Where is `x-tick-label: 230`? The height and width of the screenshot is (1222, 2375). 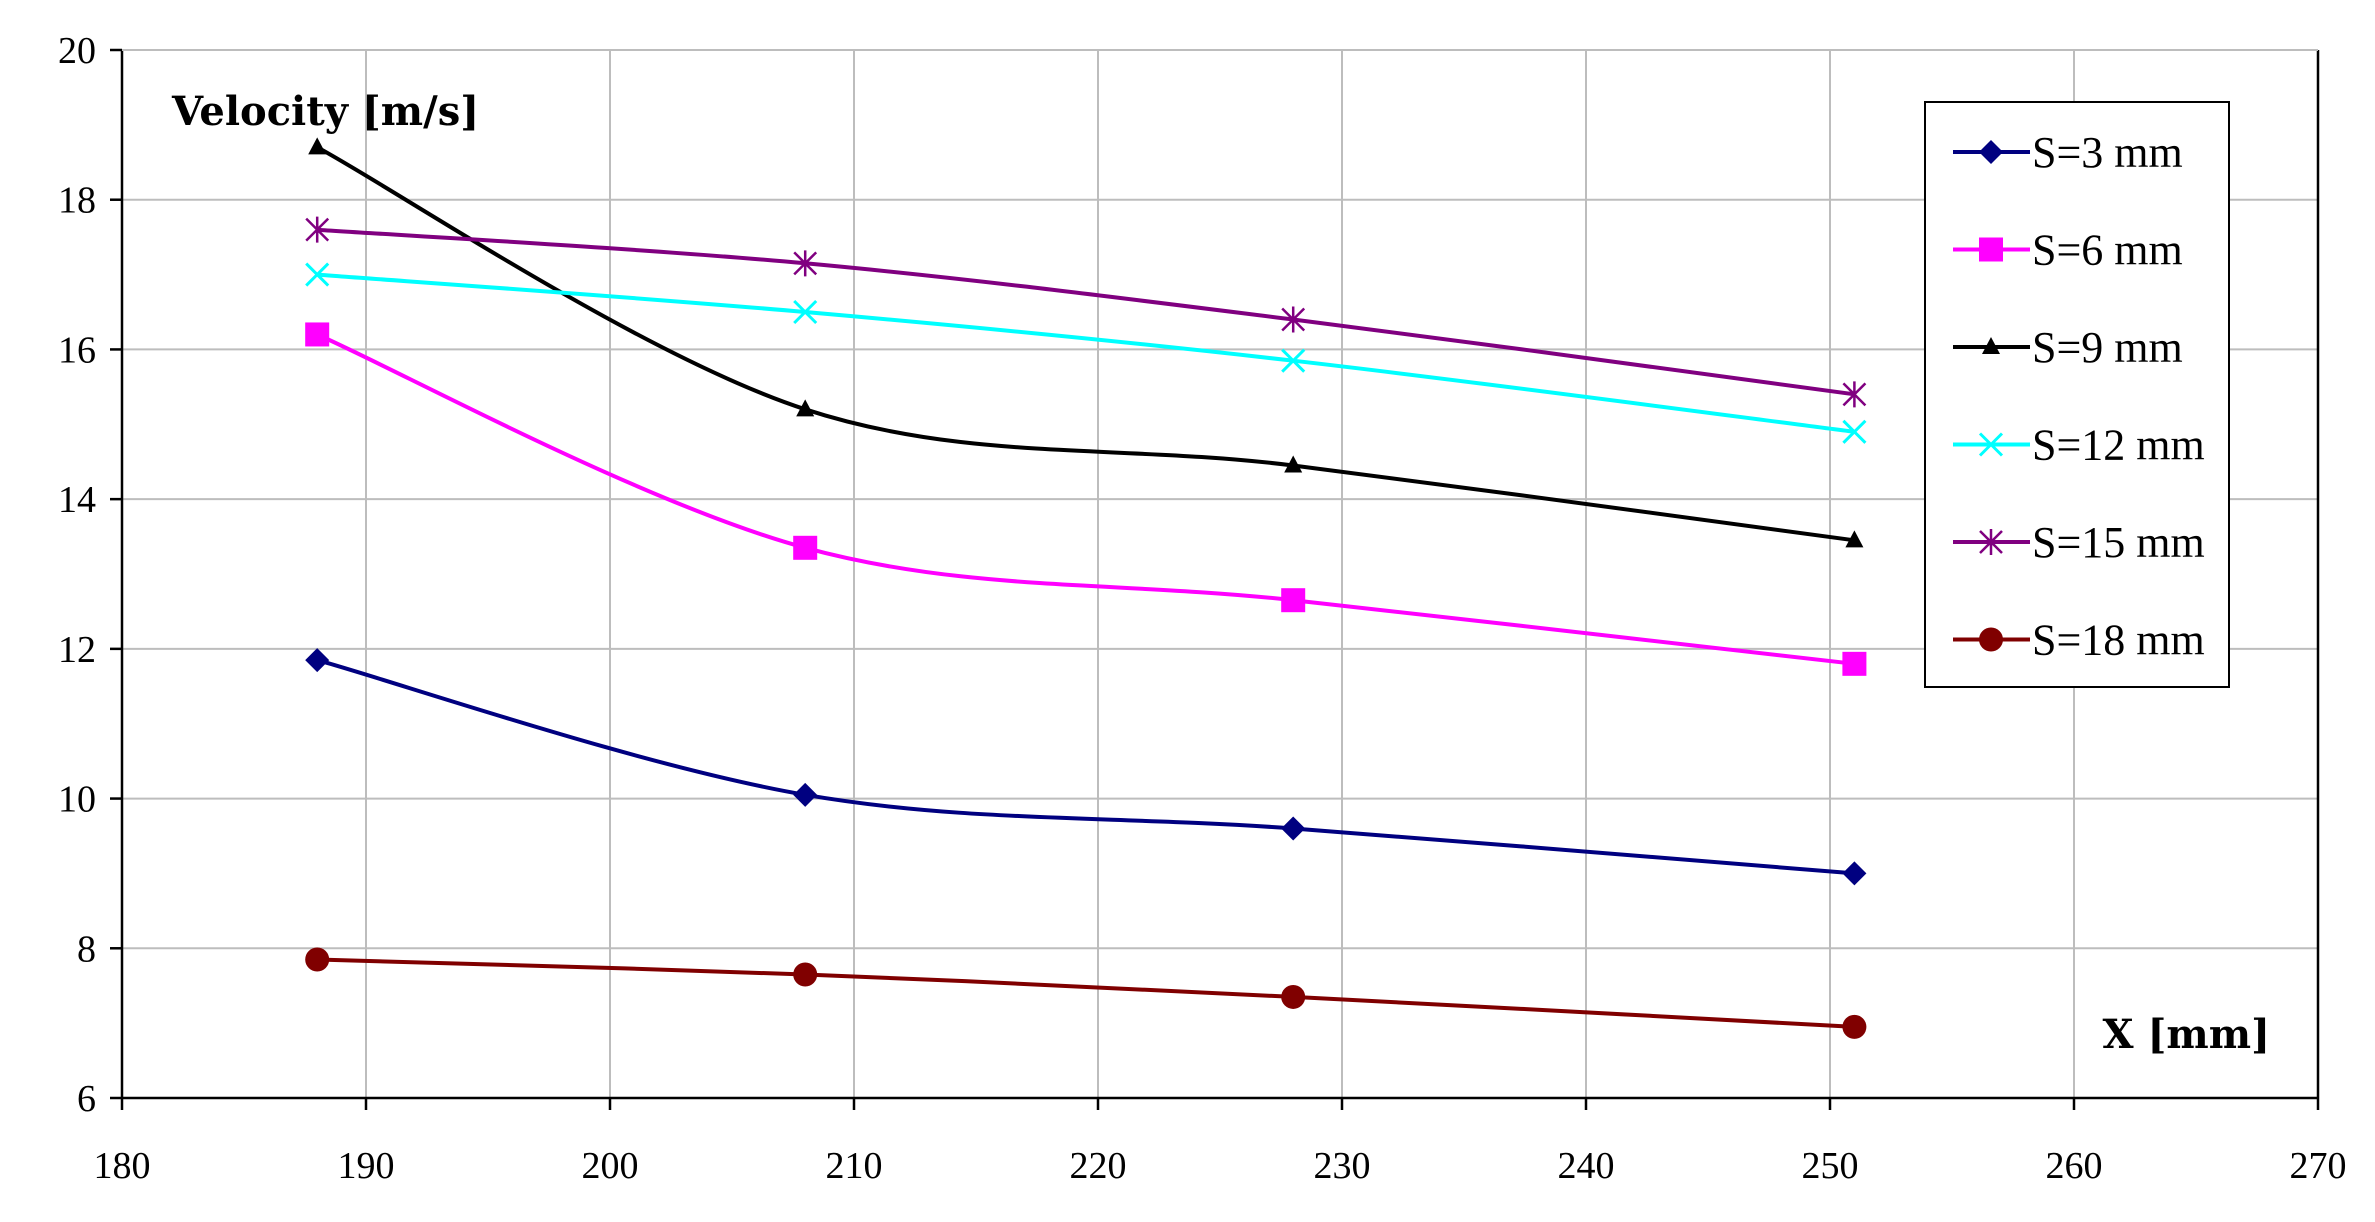 x-tick-label: 230 is located at coordinates (1342, 1166).